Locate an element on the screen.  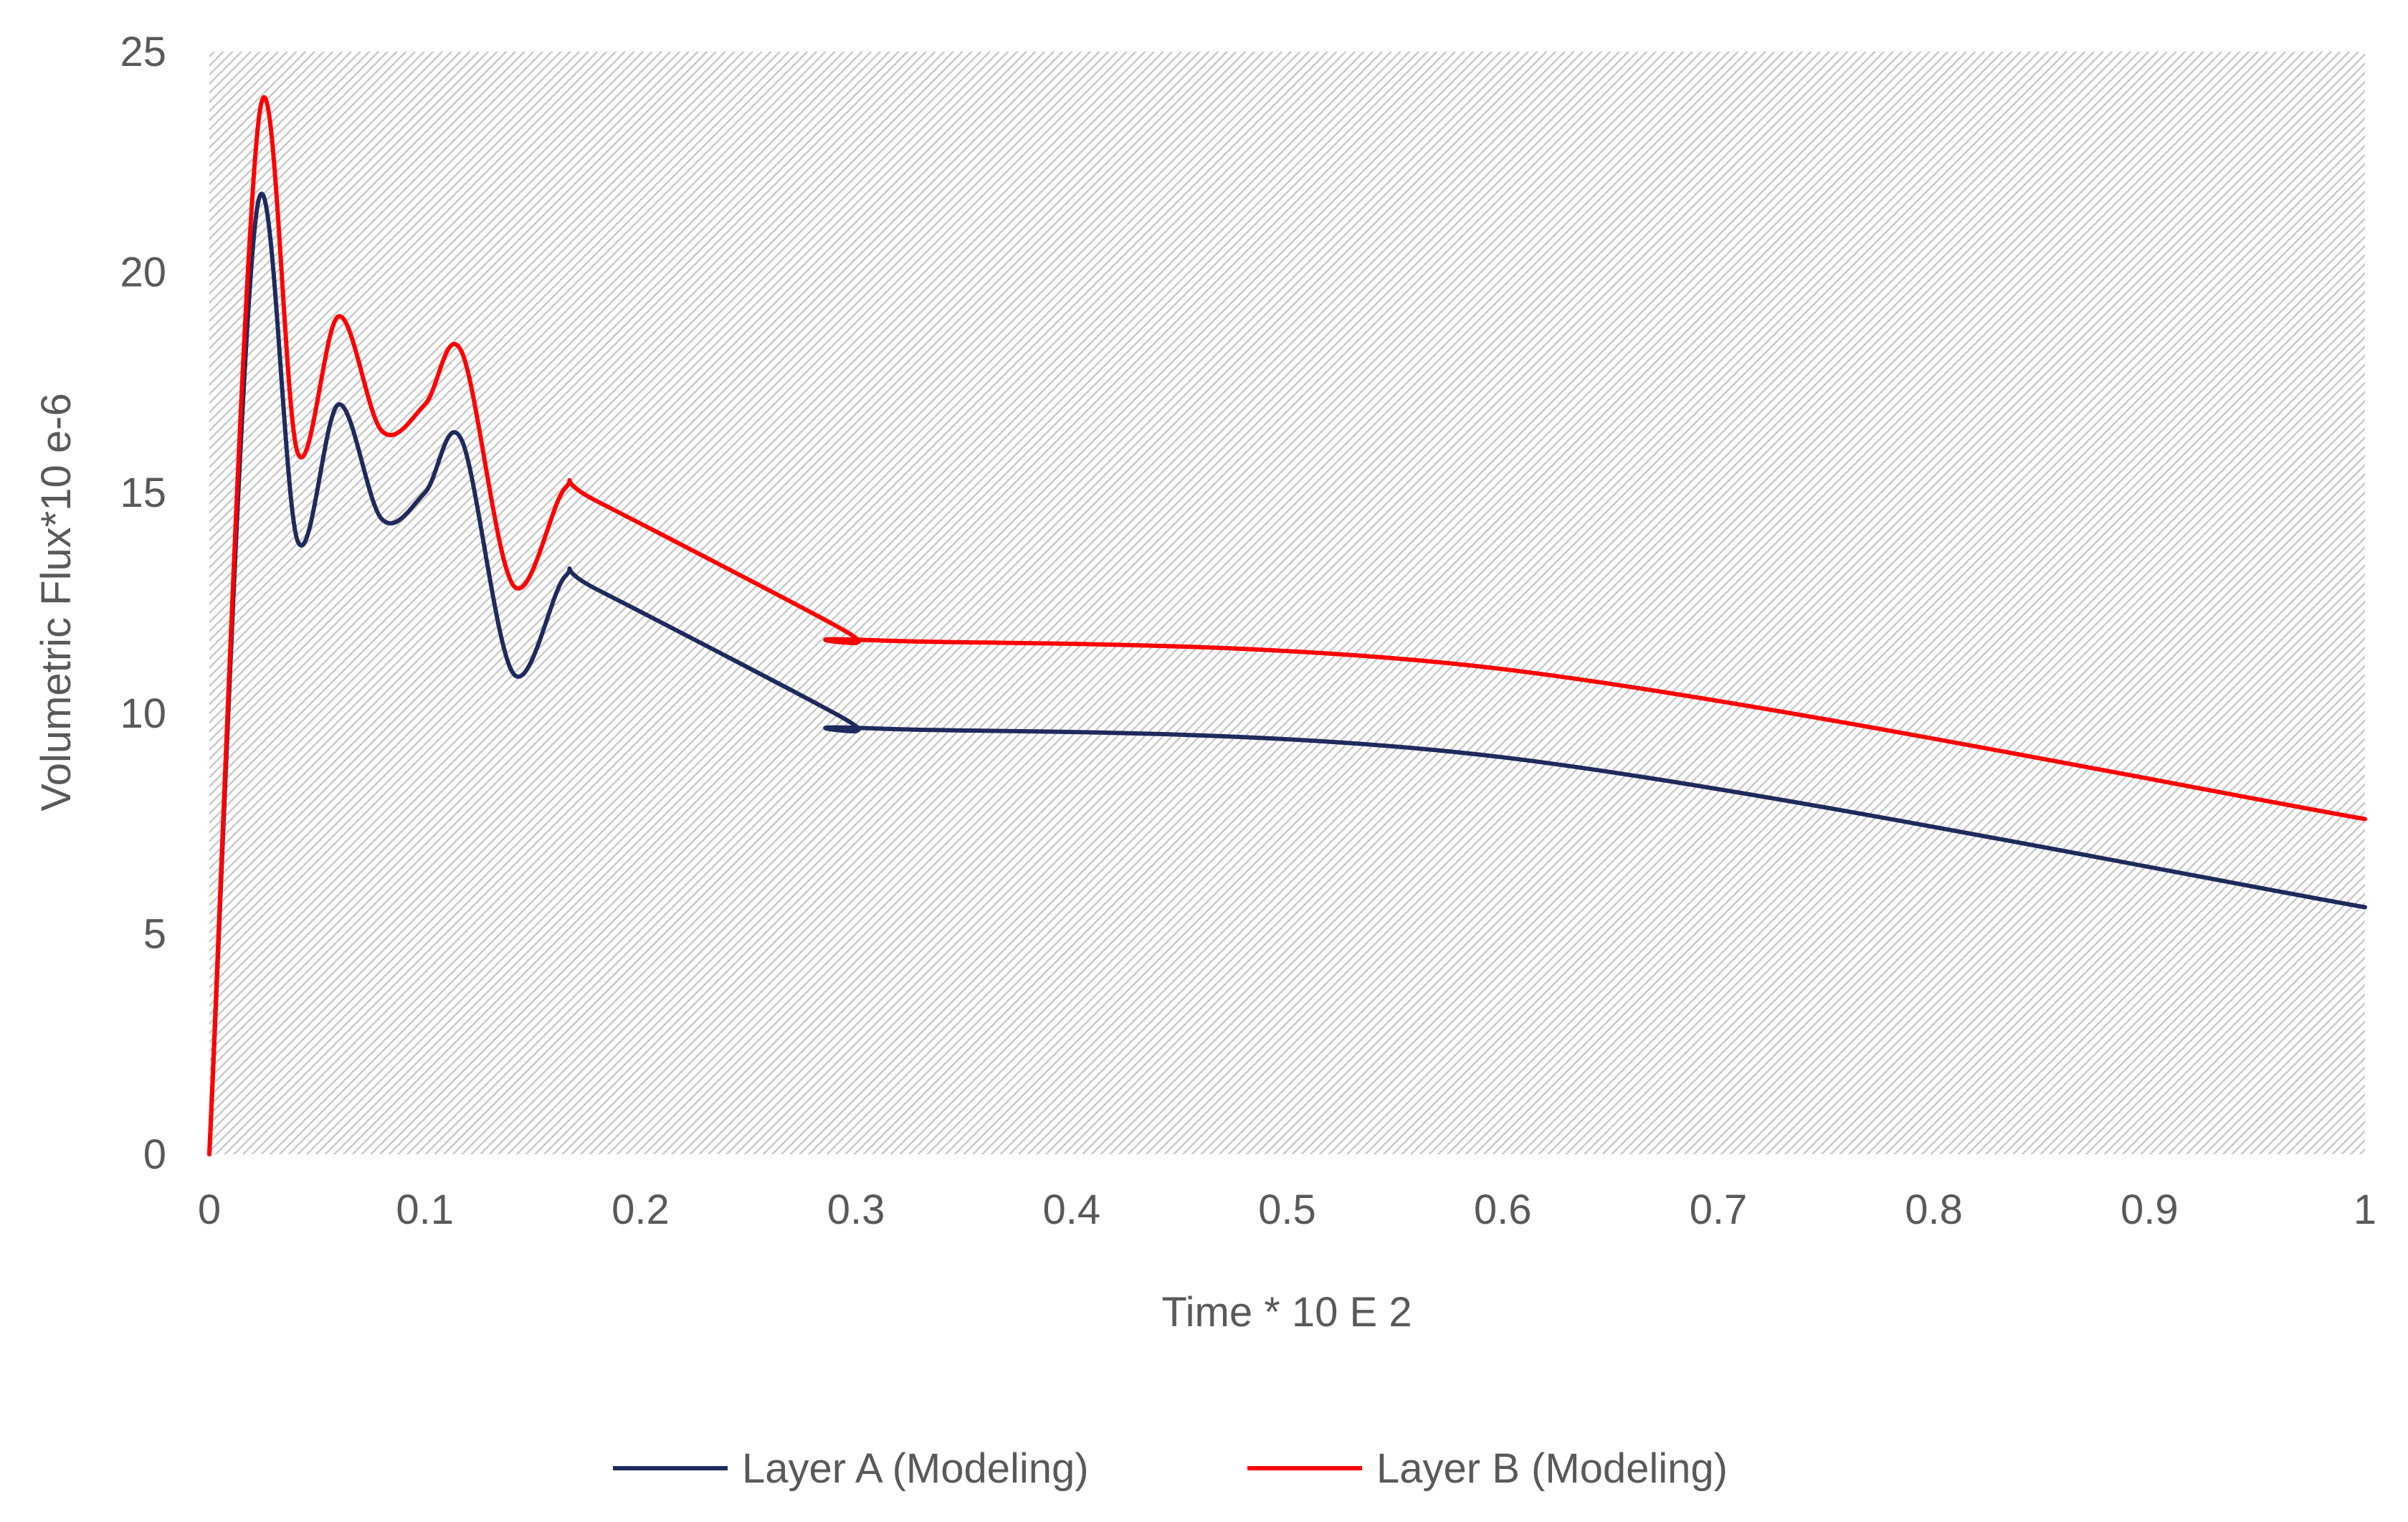
x-tick-label: 0.9 is located at coordinates (2150, 1209).